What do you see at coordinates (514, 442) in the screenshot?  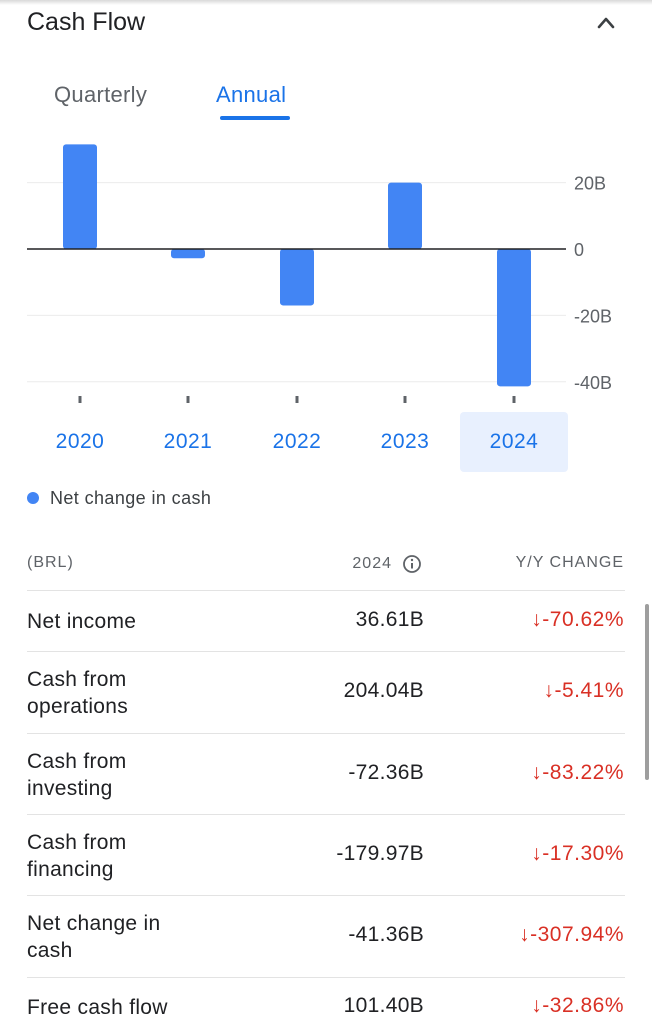 I see `year-label-2024: 2024` at bounding box center [514, 442].